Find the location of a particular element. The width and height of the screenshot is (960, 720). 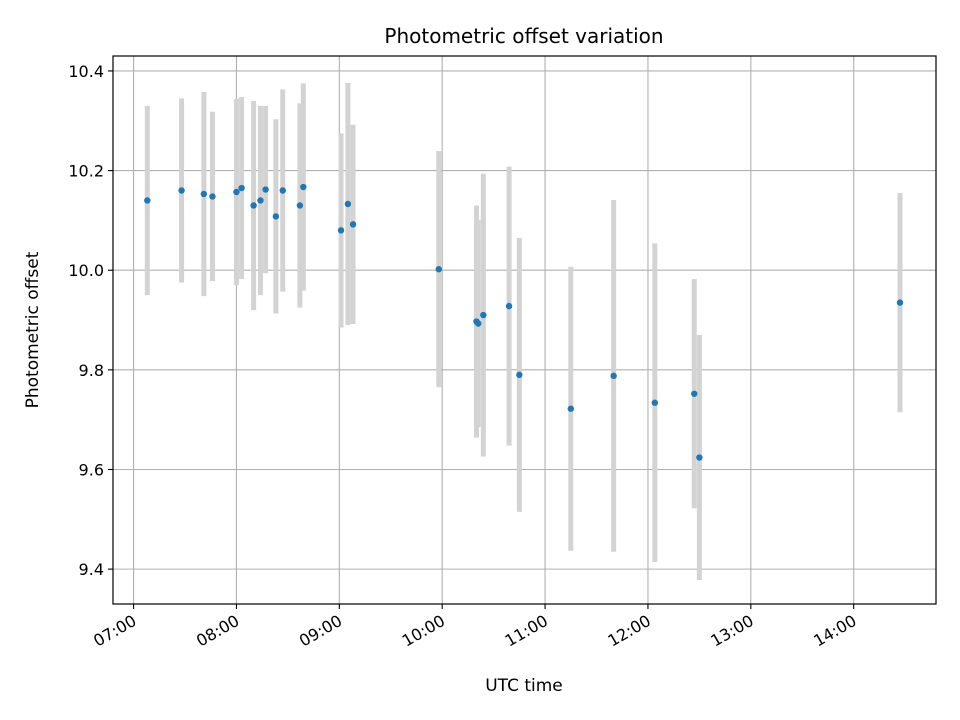

chart-title: Photometric offset variation is located at coordinates (523, 36).